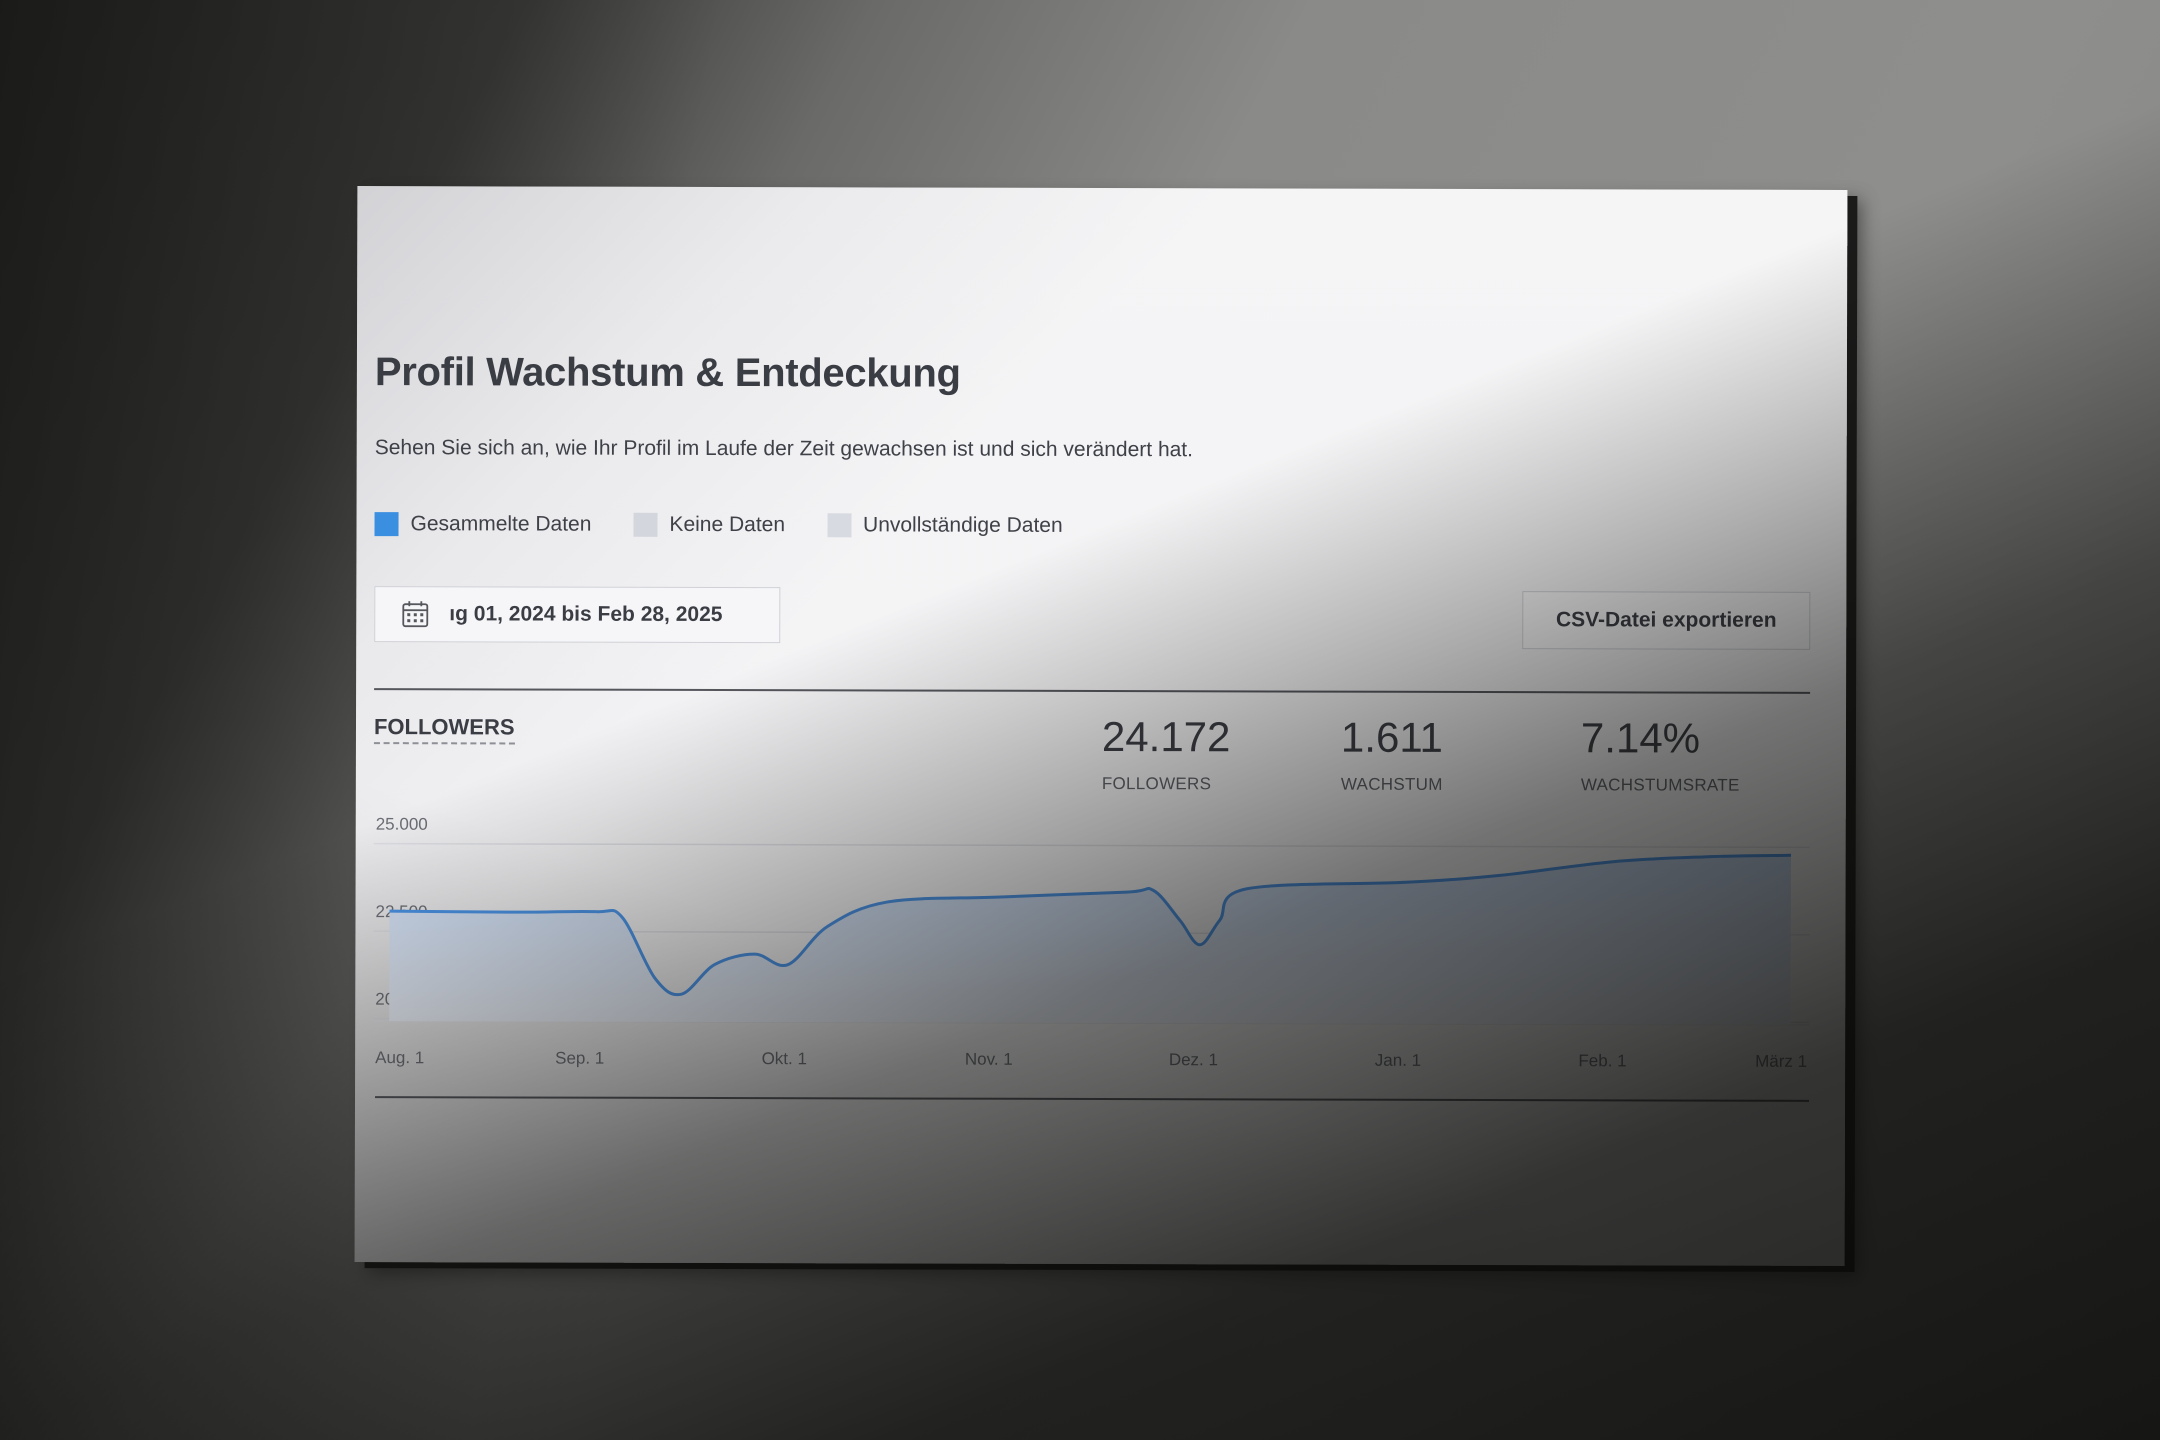  I want to click on date-range-text: ıg 01, 2024 bis Feb 28, 2025, so click(586, 614).